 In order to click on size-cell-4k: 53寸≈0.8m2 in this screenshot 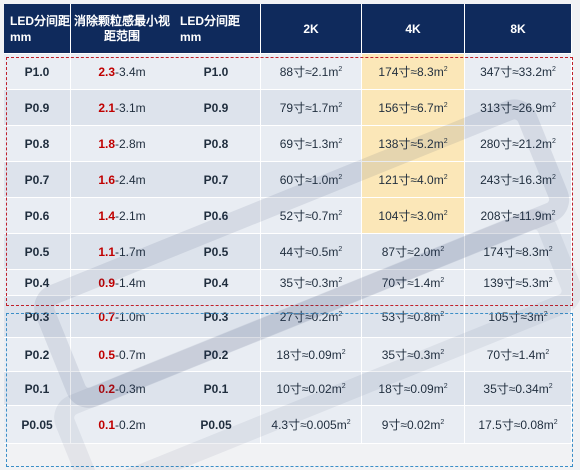, I will do `click(413, 317)`.